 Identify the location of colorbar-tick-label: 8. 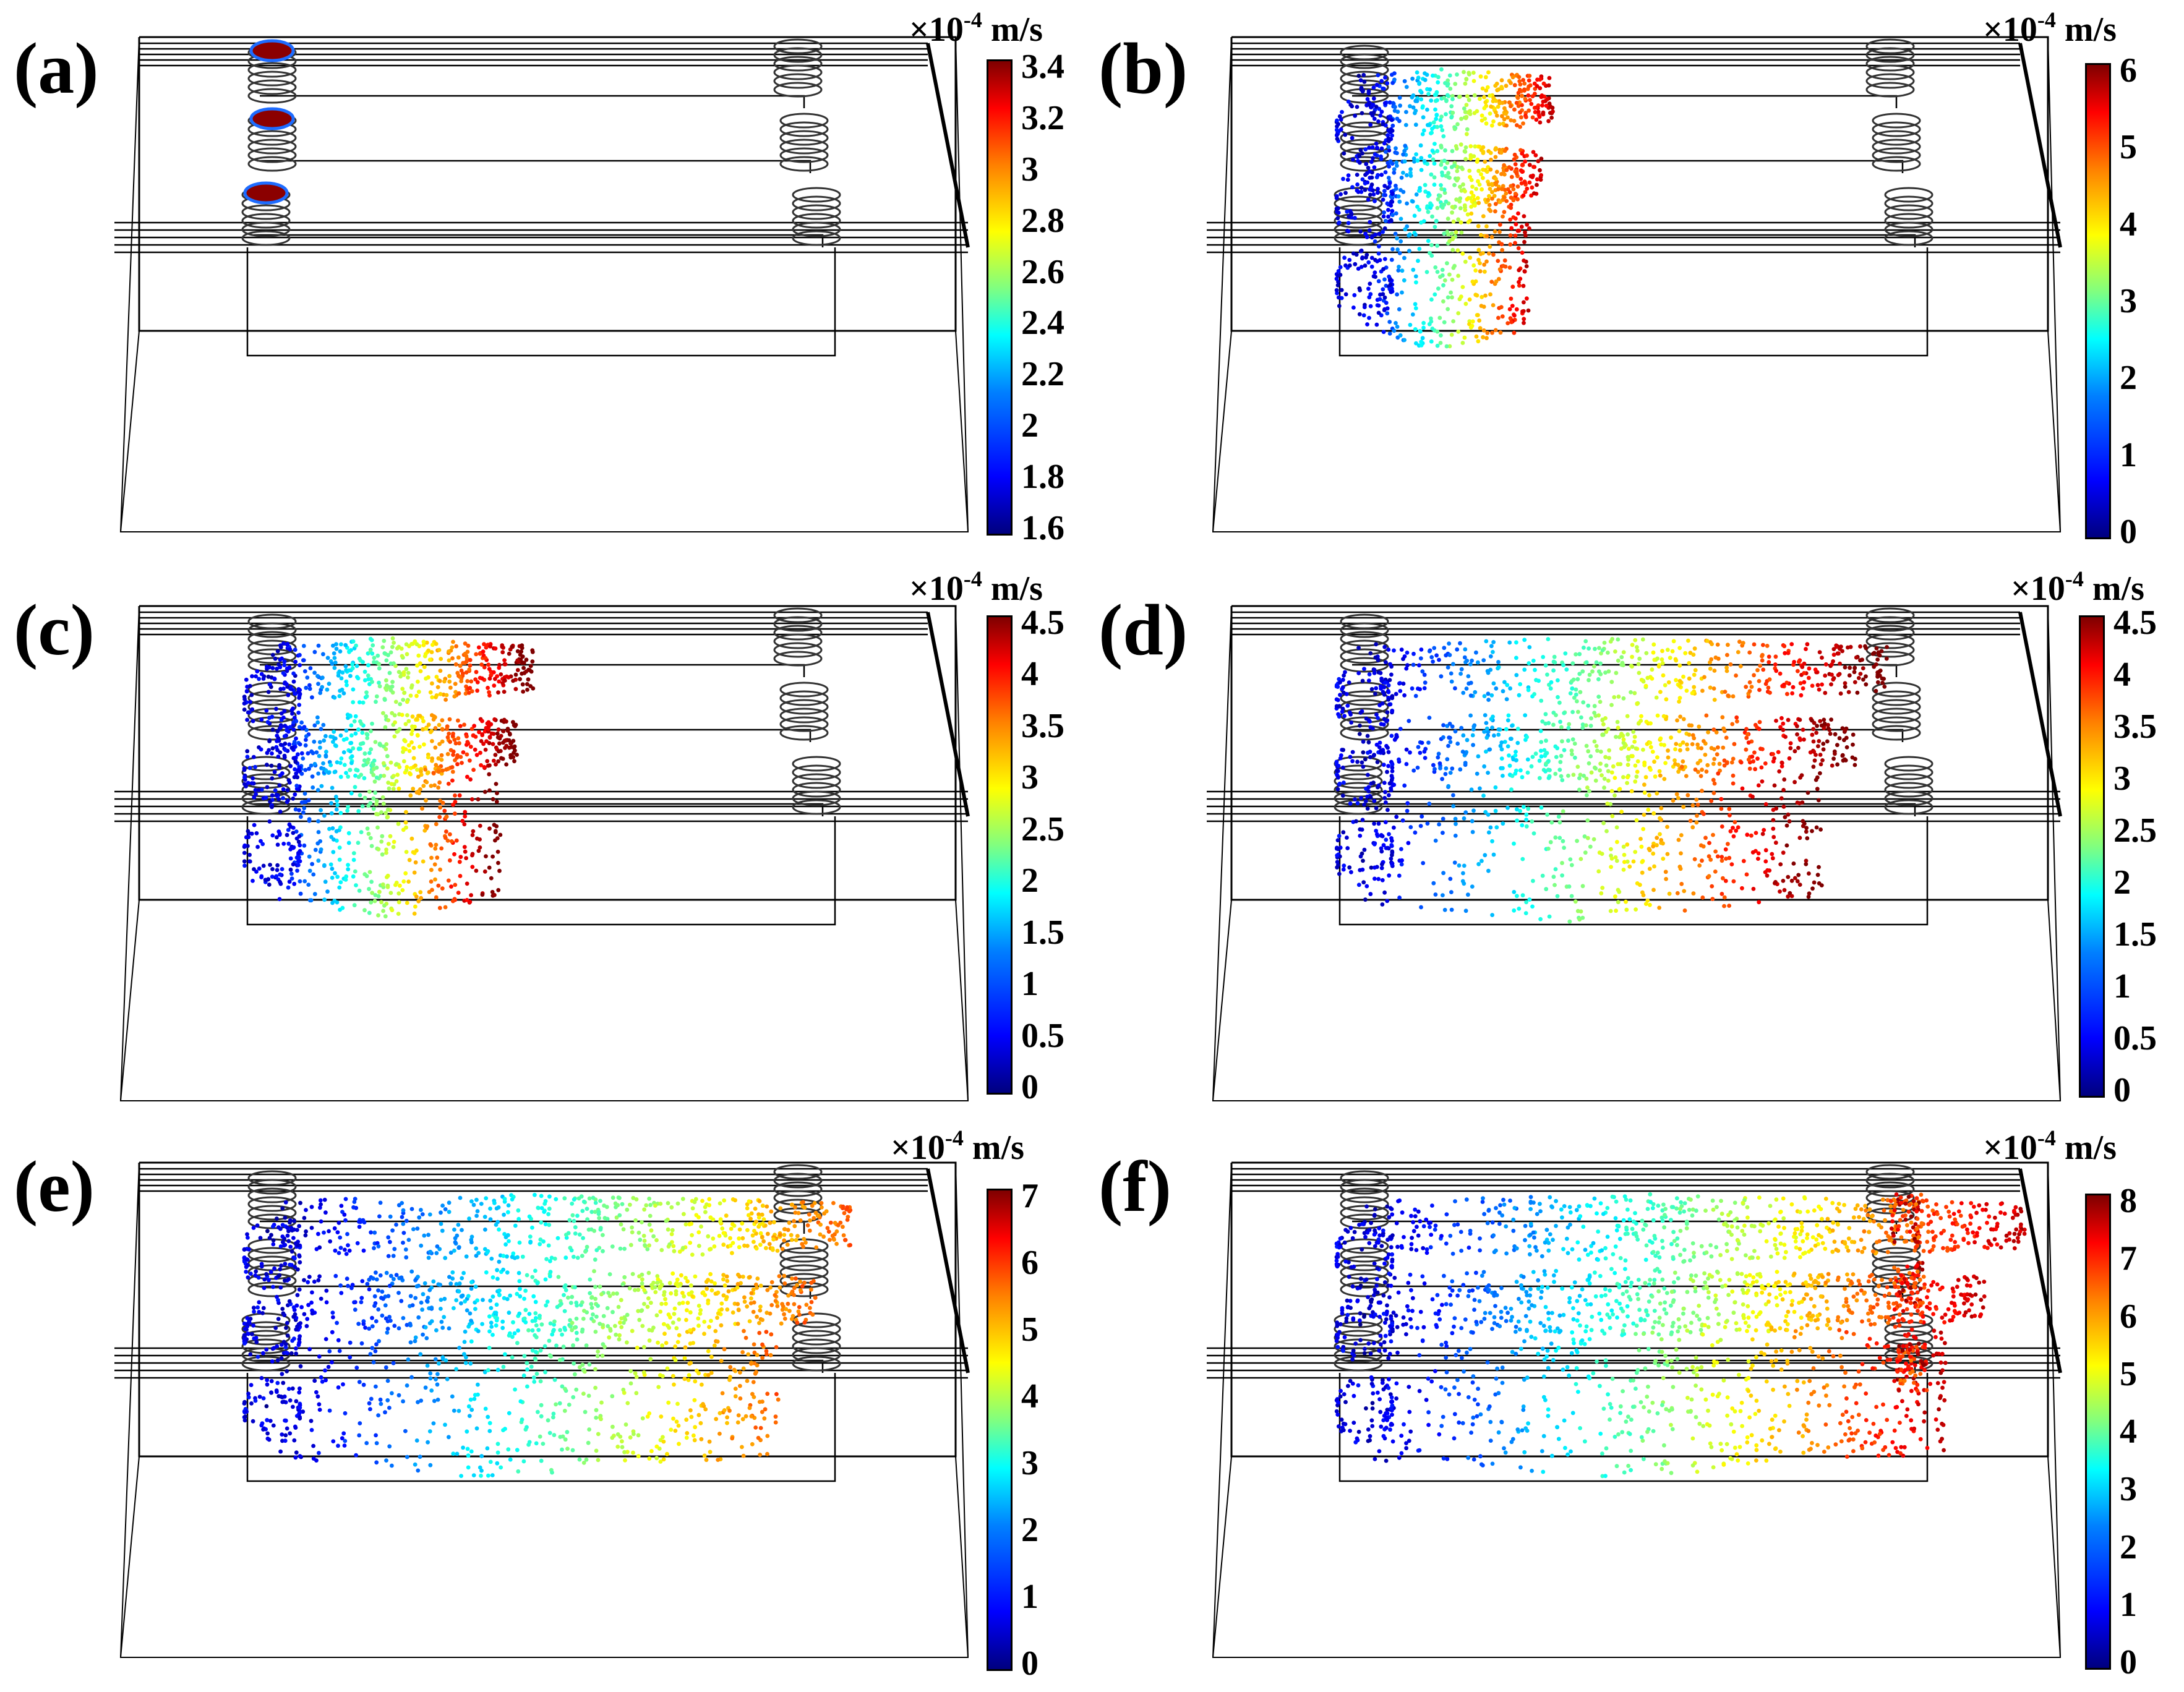
(2128, 1201).